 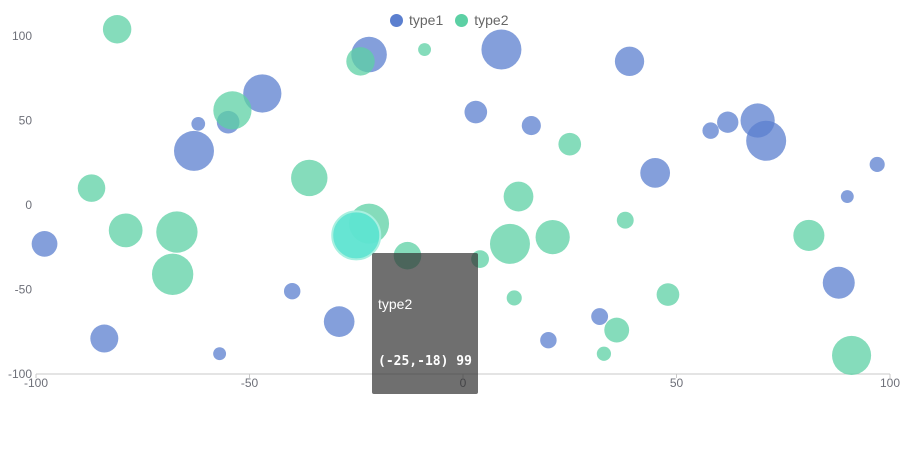 I want to click on highlight-layer, so click(x=356, y=235).